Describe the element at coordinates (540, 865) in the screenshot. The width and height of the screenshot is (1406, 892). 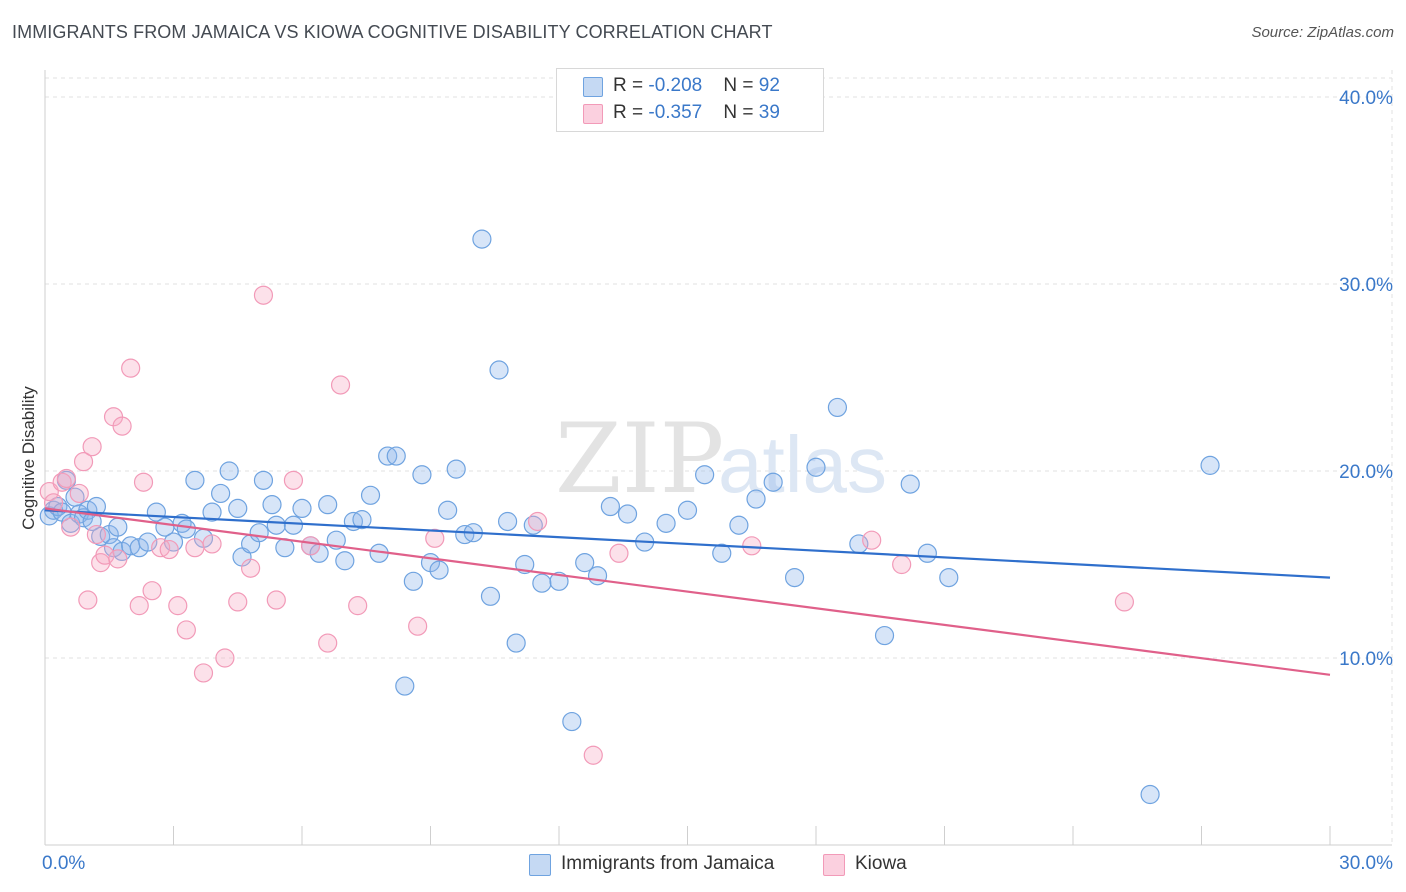
I see `legend-swatch-jamaica-bottom` at that location.